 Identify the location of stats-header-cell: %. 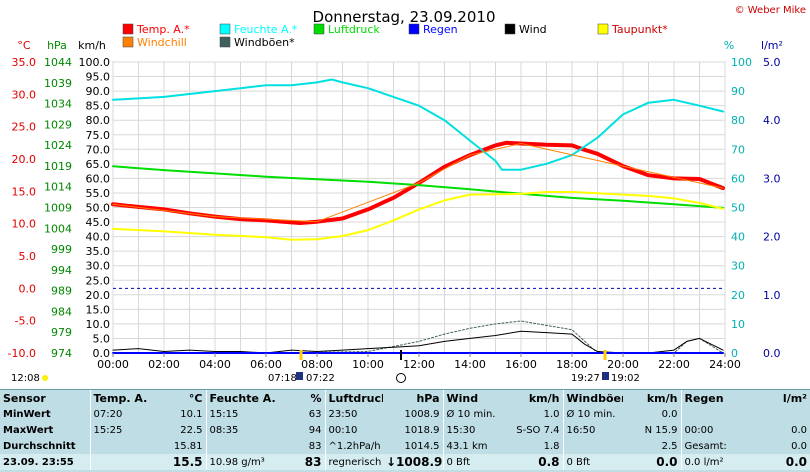
(316, 398).